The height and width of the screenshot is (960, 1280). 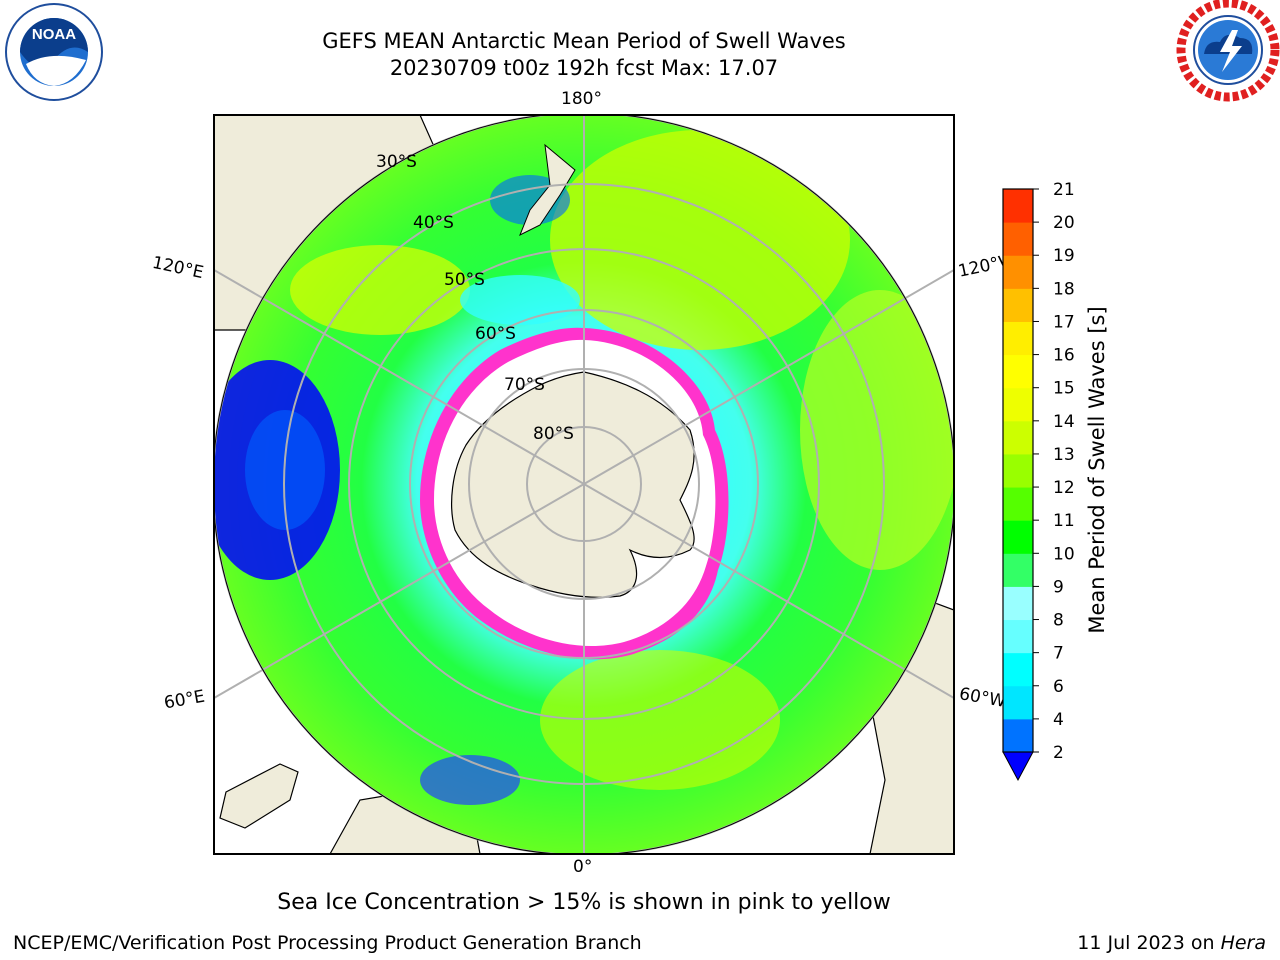 What do you see at coordinates (1064, 356) in the screenshot?
I see `colorbar-tick-label: 16` at bounding box center [1064, 356].